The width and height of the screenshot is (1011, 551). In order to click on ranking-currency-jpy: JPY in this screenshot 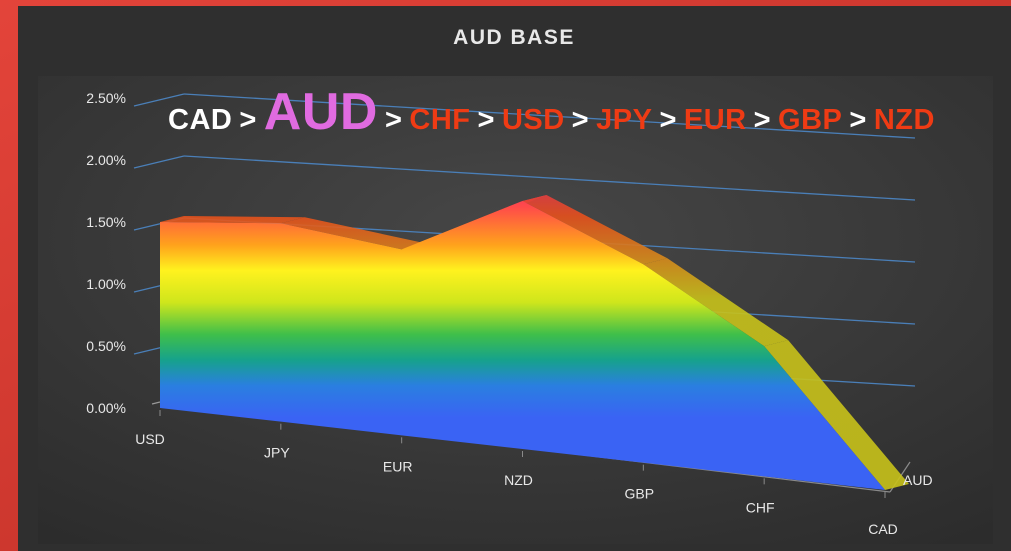, I will do `click(624, 120)`.